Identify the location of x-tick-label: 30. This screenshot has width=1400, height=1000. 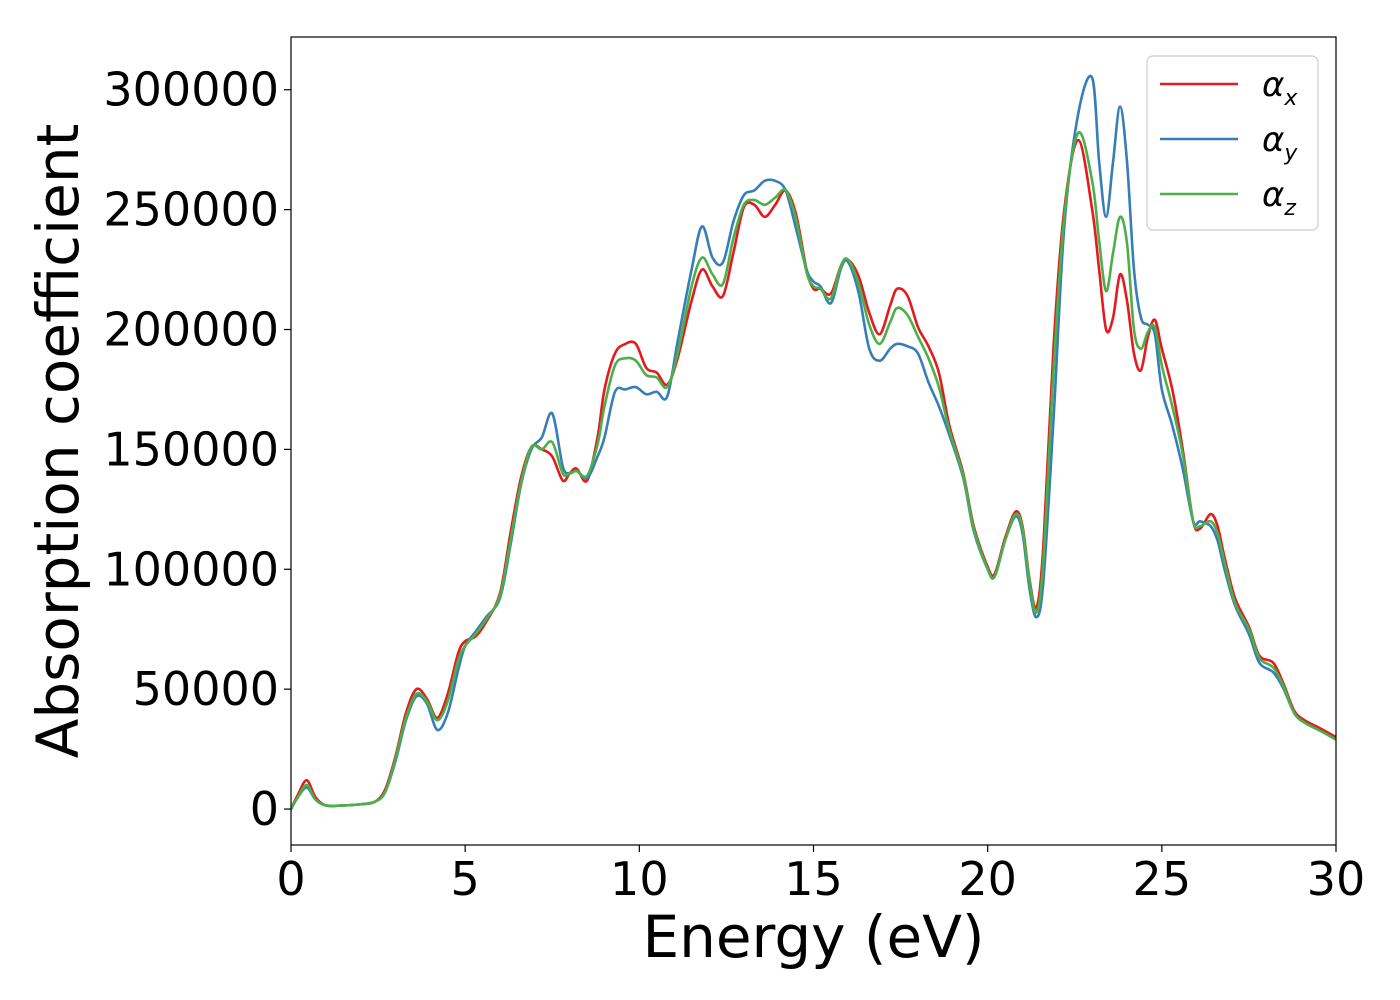
(1336, 879).